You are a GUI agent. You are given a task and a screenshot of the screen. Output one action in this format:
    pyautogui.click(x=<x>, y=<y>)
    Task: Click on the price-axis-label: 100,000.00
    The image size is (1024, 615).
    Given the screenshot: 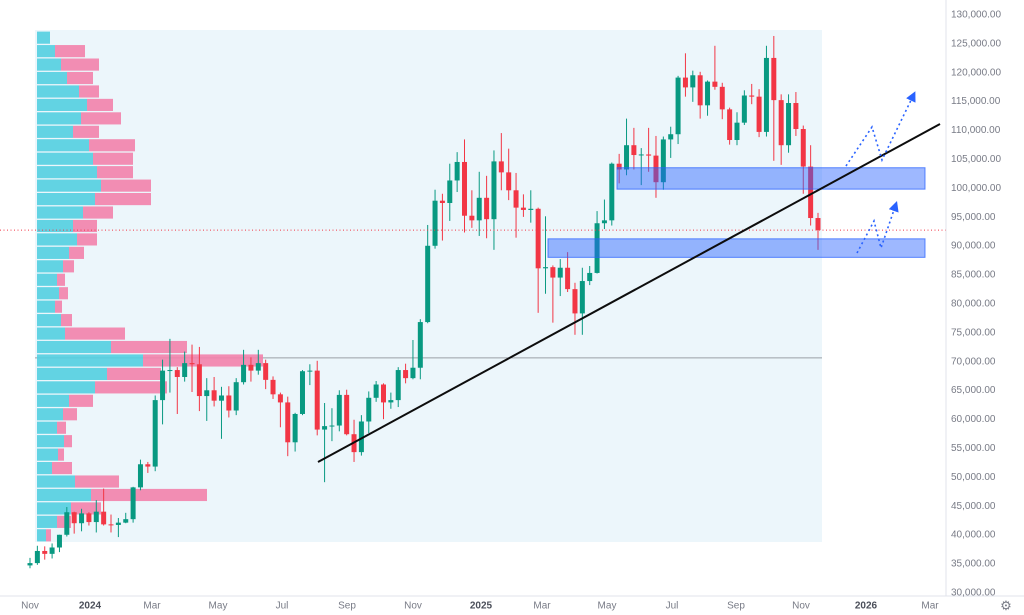 What is the action you would take?
    pyautogui.click(x=976, y=188)
    